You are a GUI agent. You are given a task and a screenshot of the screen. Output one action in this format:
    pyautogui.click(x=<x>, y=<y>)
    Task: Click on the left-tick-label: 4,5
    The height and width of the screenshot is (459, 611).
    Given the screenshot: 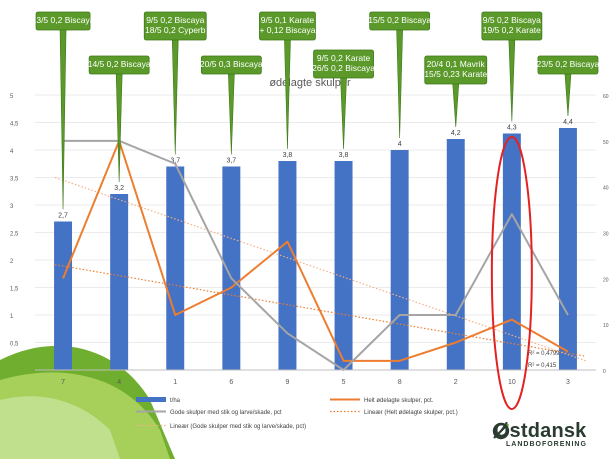 What is the action you would take?
    pyautogui.click(x=14, y=125)
    